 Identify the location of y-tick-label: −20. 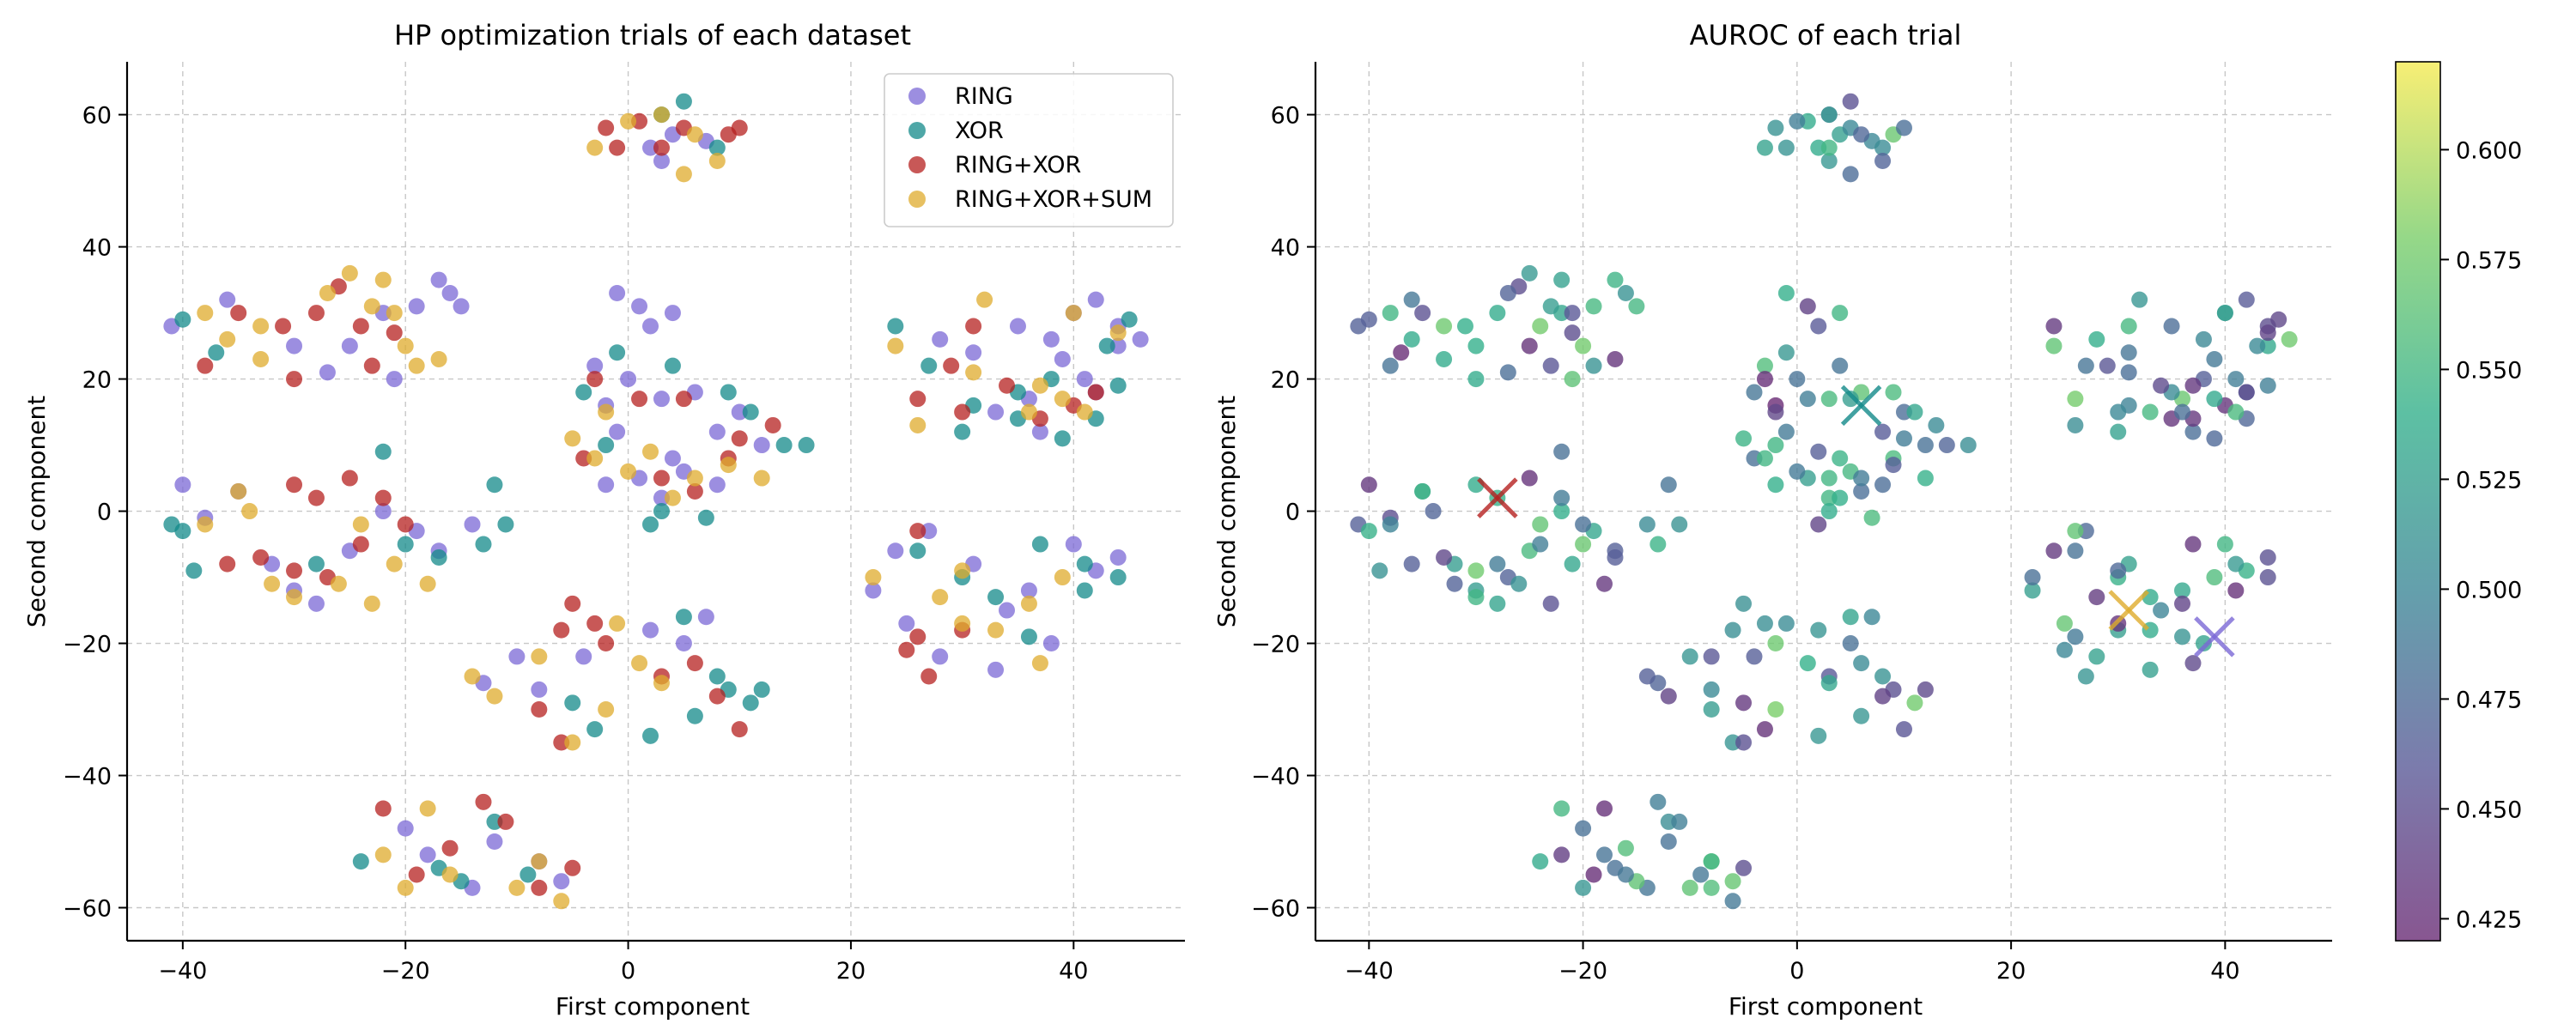
(87, 645).